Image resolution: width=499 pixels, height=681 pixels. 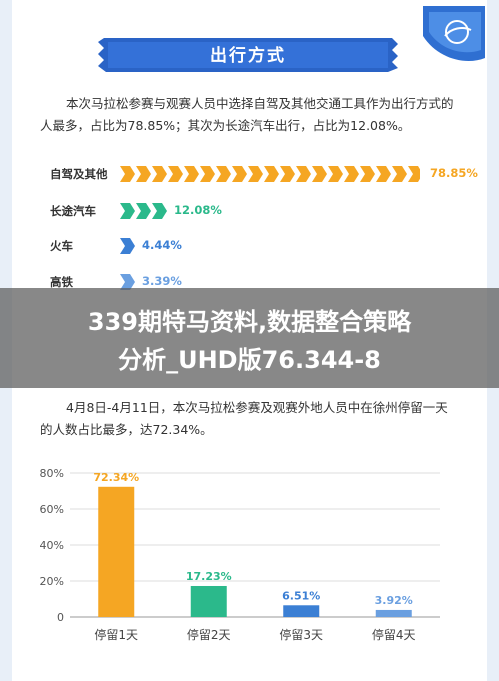 What do you see at coordinates (249, 360) in the screenshot?
I see `overlay-title-line-2: 分析_UHD版76.344-8` at bounding box center [249, 360].